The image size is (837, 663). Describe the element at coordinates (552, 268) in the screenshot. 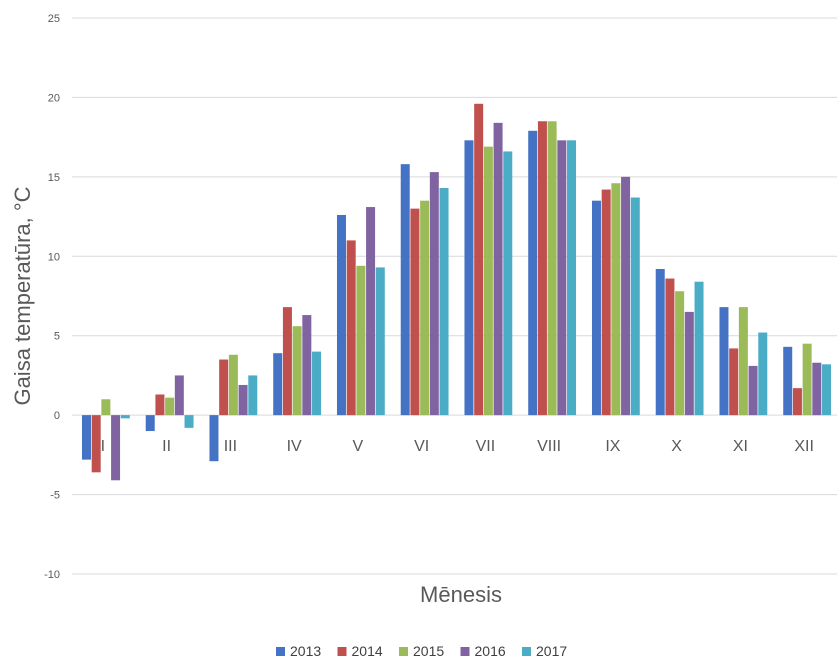

I see `bar-2015-VIII` at that location.